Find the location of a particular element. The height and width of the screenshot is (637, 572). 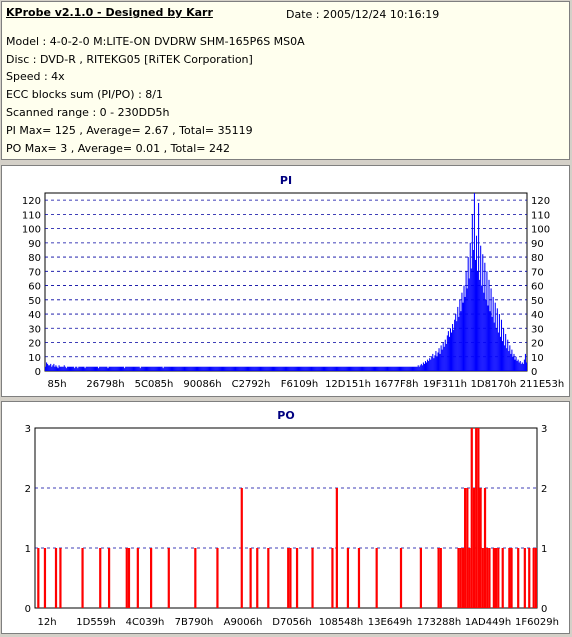

pi-ytick-right: 120 is located at coordinates (540, 201).